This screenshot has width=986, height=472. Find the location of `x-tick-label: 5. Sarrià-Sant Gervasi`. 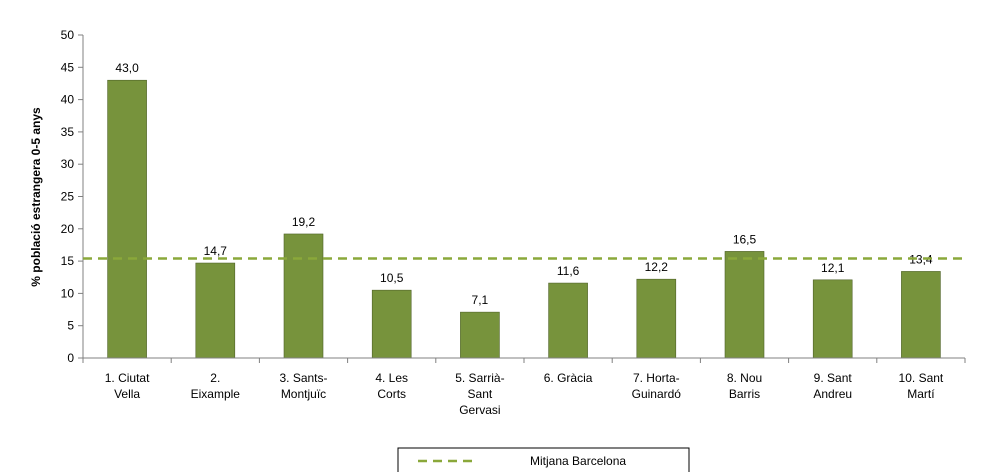

x-tick-label: 5. Sarrià-Sant Gervasi is located at coordinates (479, 394).